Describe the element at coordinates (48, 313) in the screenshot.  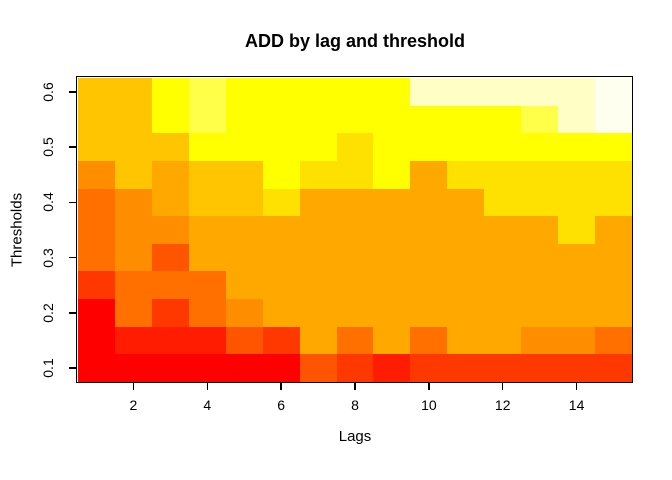
I see `y-tick-label: 0.2` at that location.